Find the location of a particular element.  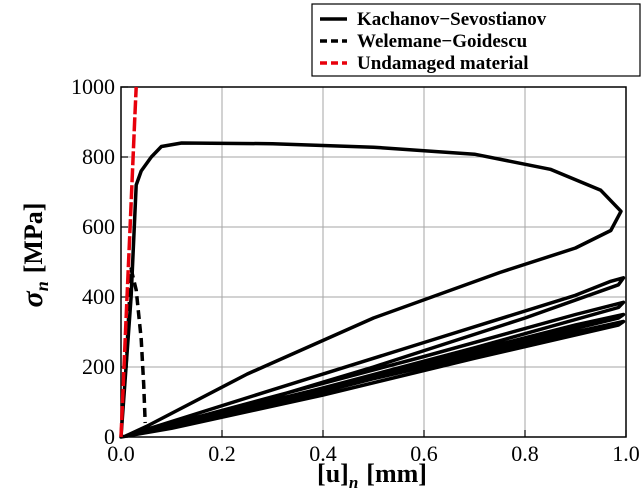

y-tick-label: 1000 is located at coordinates (93, 86).